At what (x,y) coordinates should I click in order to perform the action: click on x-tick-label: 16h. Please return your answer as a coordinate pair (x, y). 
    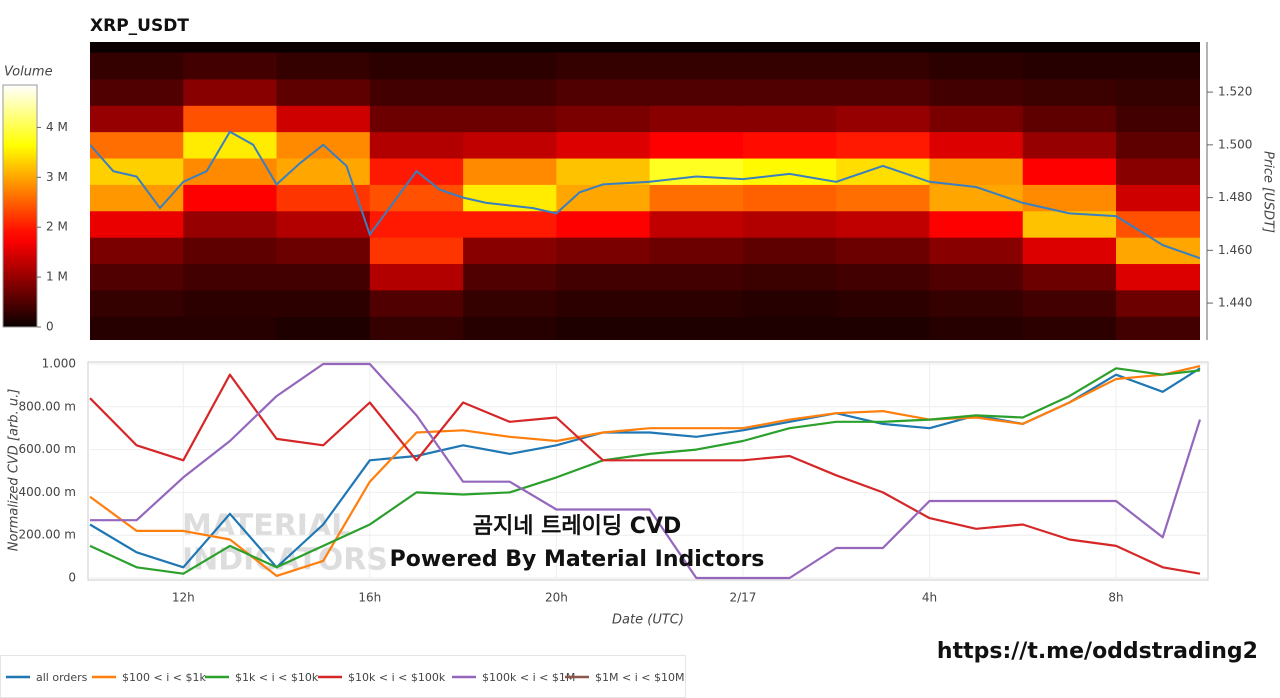
    Looking at the image, I should click on (369, 598).